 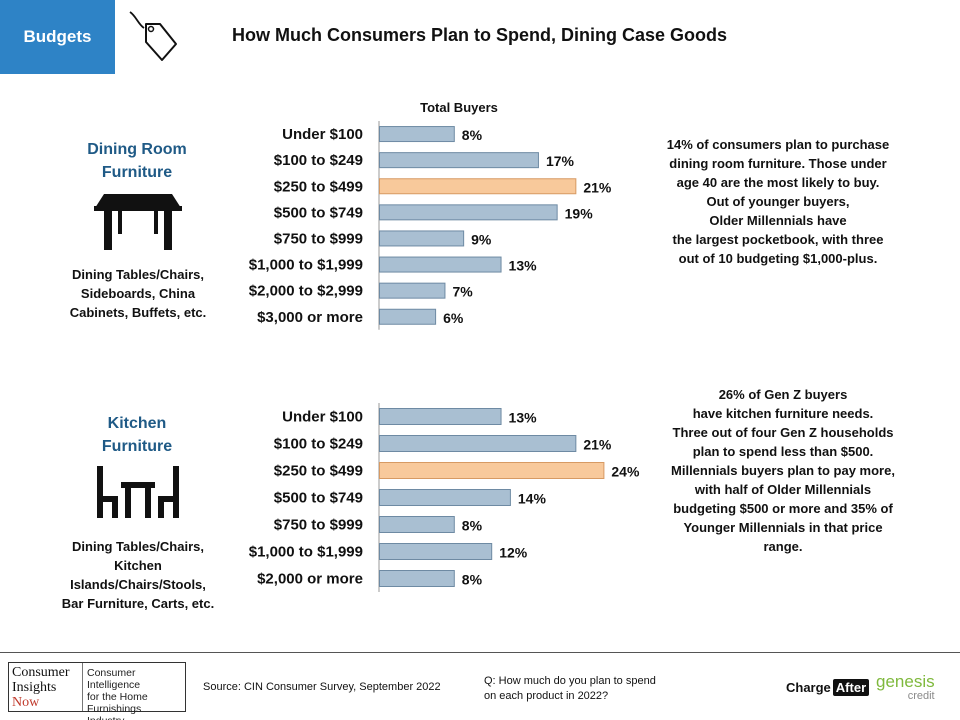 I want to click on dining-category-label: $1,000 to $1,999, so click(x=306, y=265).